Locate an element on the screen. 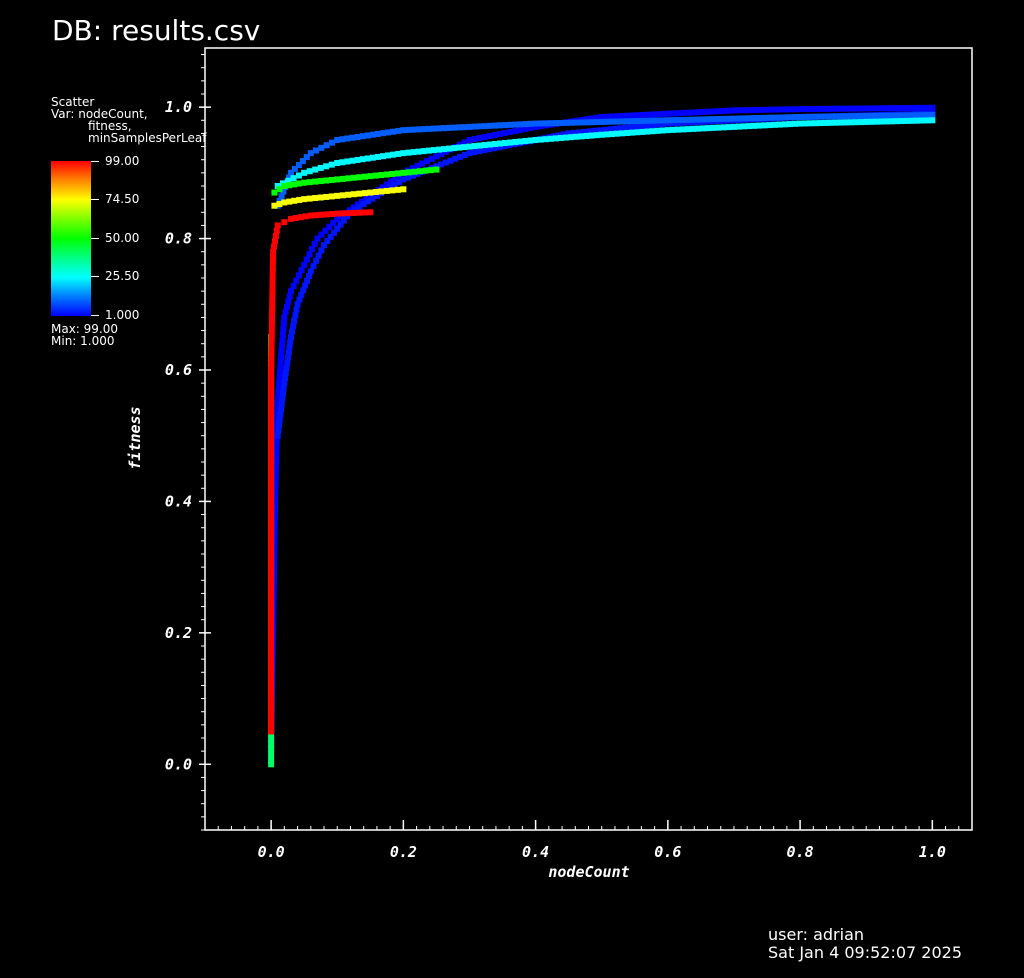  y-tick-label: 0.6 is located at coordinates (178, 370).